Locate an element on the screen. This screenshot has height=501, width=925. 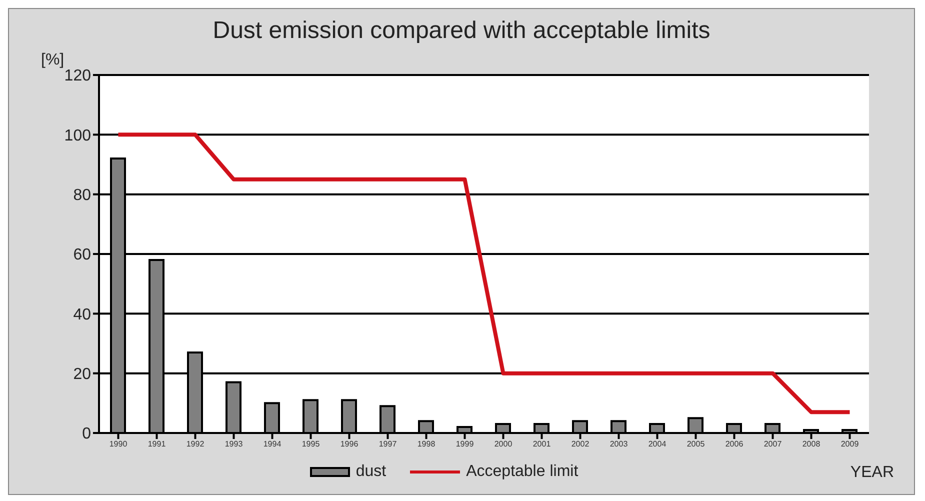
x-tick-label: 2007 is located at coordinates (773, 444).